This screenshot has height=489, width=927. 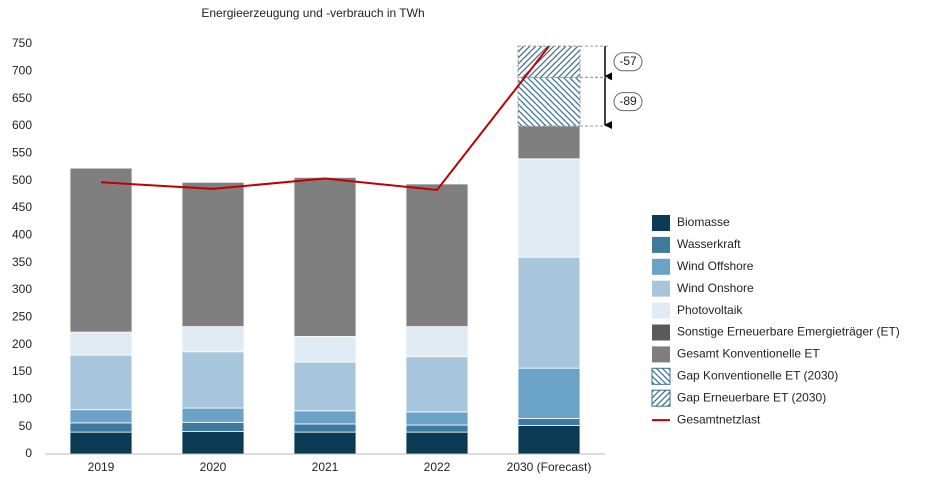 What do you see at coordinates (710, 310) in the screenshot?
I see `legend-label: Photovoltaik` at bounding box center [710, 310].